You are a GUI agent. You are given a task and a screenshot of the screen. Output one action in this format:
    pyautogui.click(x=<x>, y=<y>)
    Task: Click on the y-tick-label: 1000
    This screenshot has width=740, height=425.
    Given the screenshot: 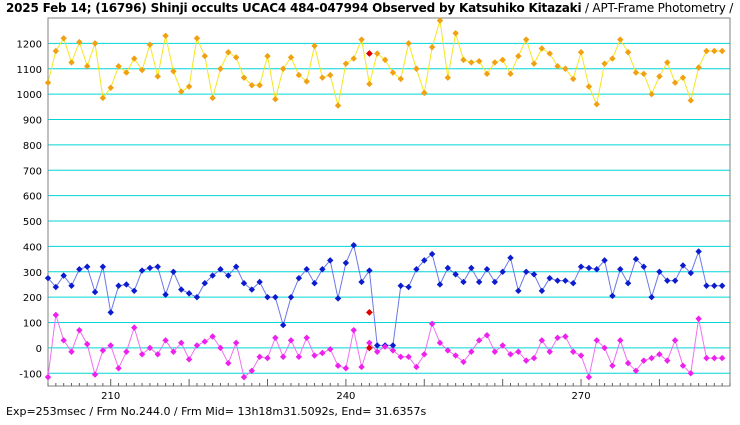 What is the action you would take?
    pyautogui.click(x=29, y=95)
    